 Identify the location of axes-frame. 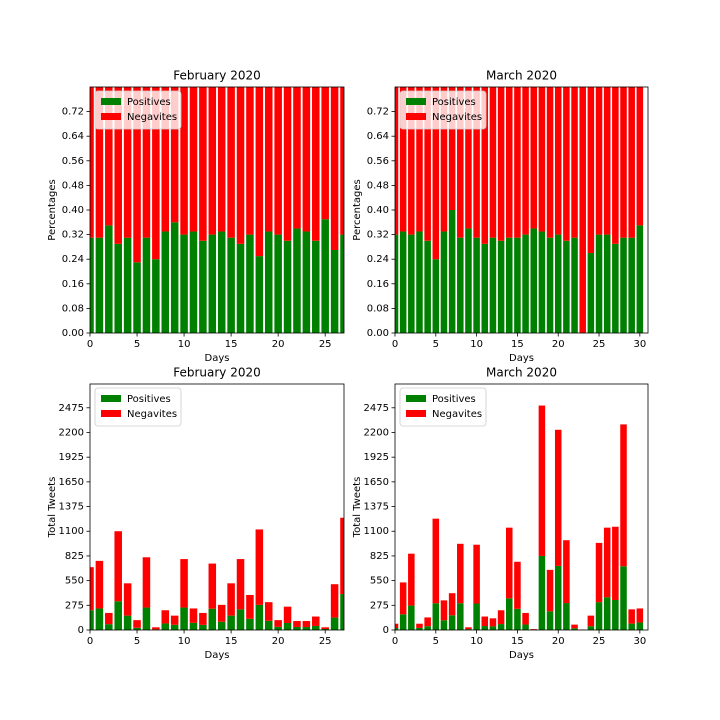
(217, 507).